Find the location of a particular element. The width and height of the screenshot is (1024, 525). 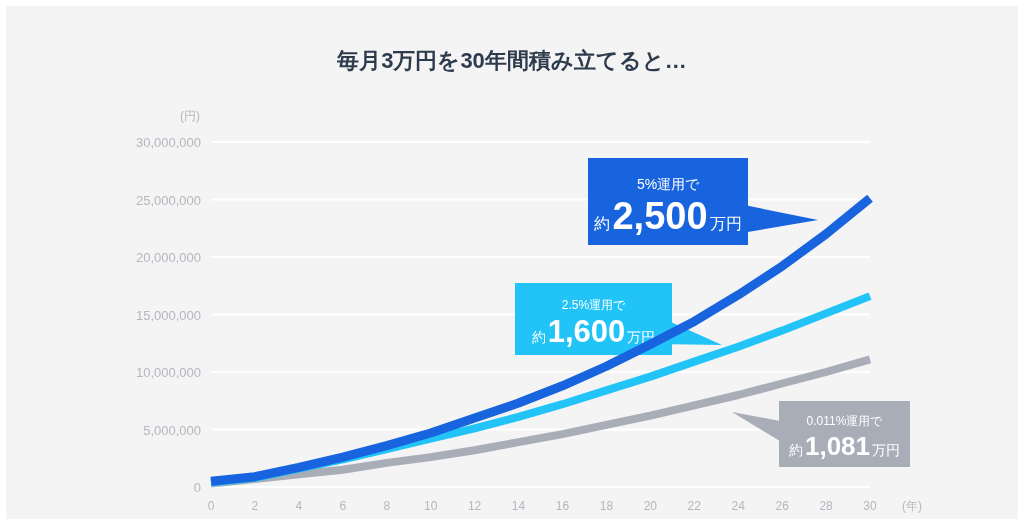

x-tick-label: 2 is located at coordinates (255, 506).